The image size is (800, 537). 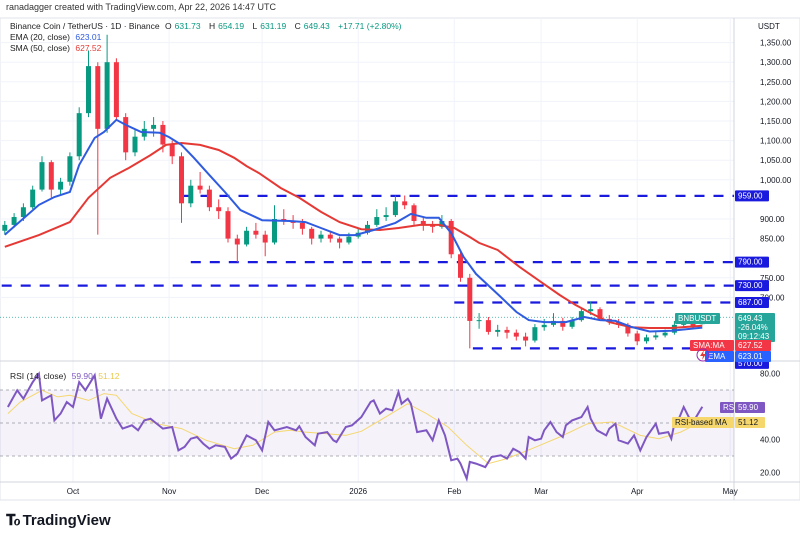 I want to click on level-badge-text: 790.00, so click(x=750, y=262).